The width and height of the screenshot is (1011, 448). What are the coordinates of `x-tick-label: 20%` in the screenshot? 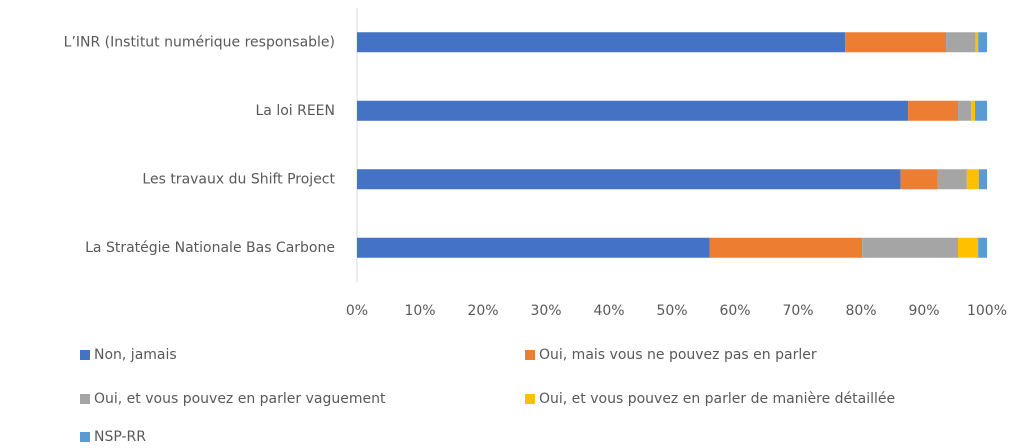 It's located at (482, 311).